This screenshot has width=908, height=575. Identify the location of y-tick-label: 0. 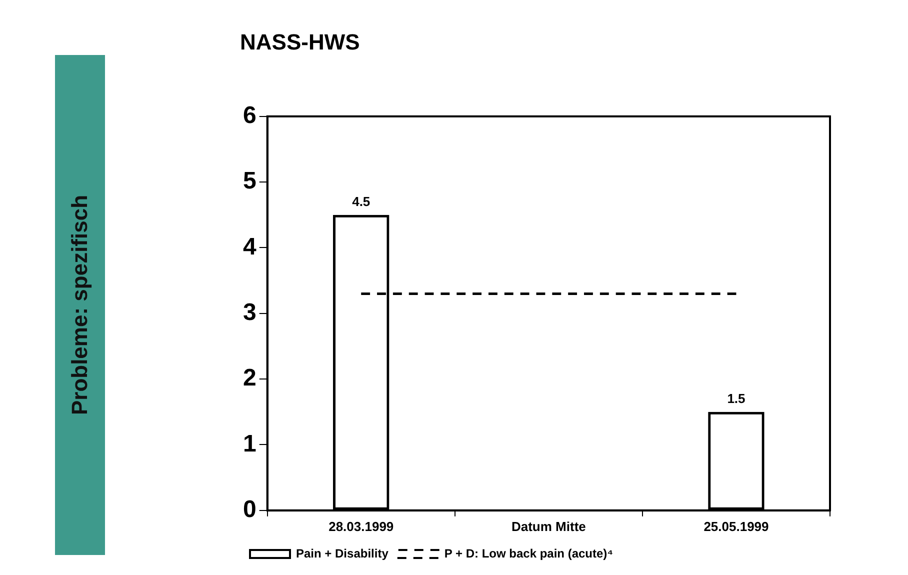
(249, 510).